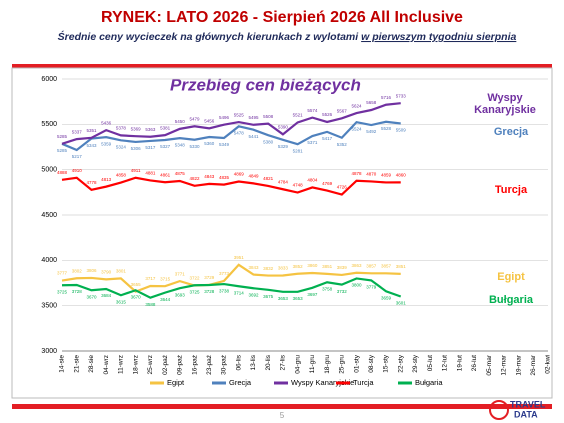  Describe the element at coordinates (357, 285) in the screenshot. I see `data-label: 3800` at that location.